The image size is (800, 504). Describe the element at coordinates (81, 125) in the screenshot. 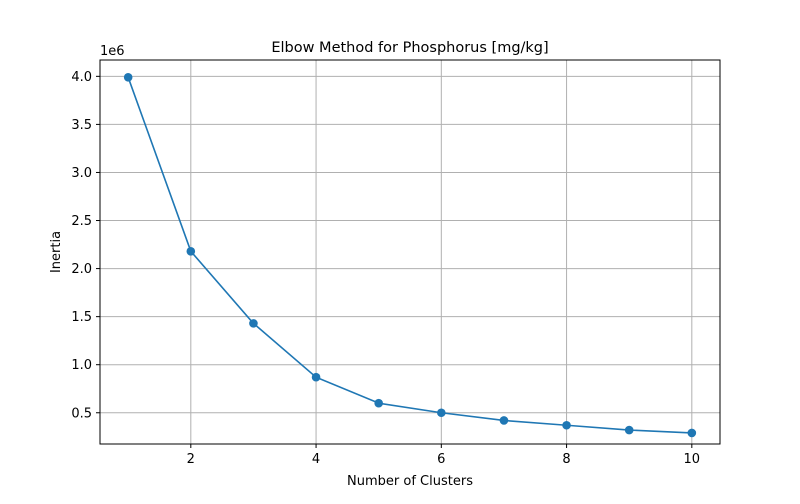

I see `y-tick-label: 3.5` at that location.